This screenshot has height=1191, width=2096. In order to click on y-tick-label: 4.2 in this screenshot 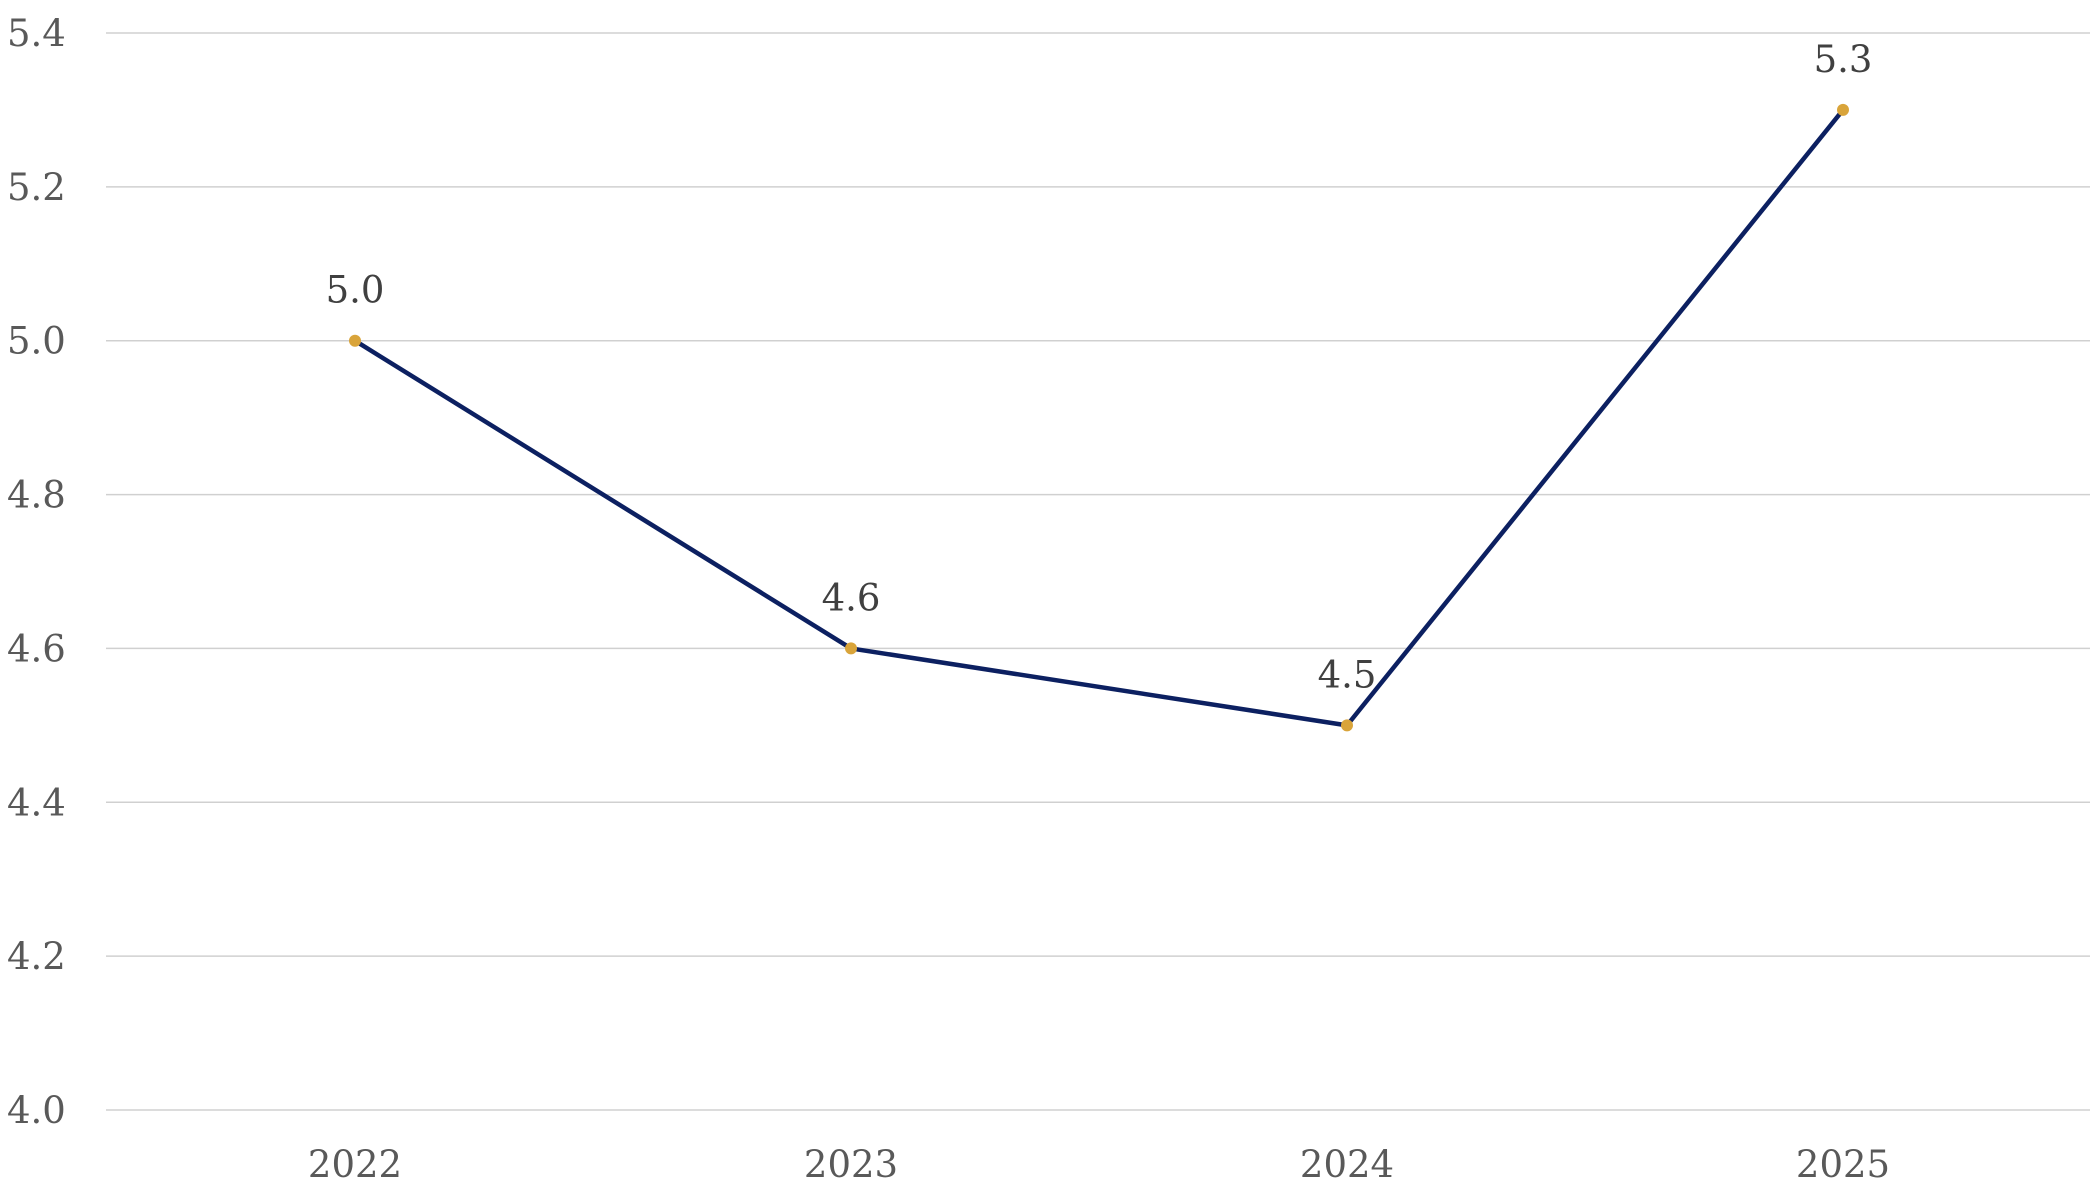, I will do `click(36, 956)`.